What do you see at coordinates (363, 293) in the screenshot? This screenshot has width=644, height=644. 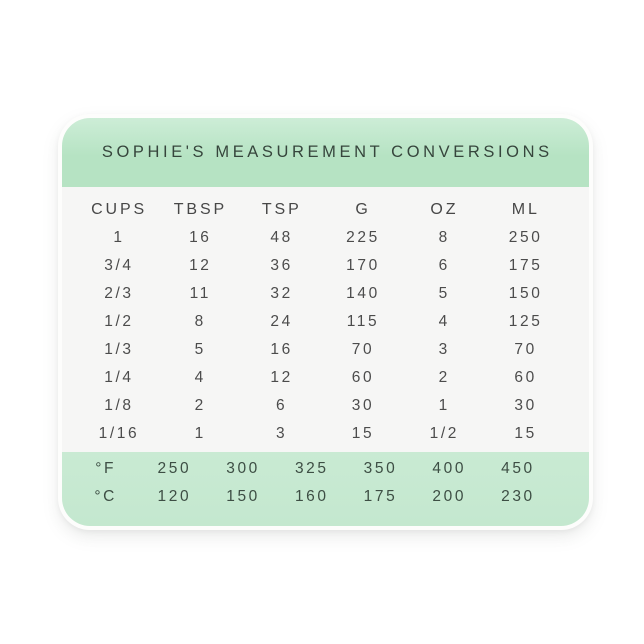 I see `table-cell: 140` at bounding box center [363, 293].